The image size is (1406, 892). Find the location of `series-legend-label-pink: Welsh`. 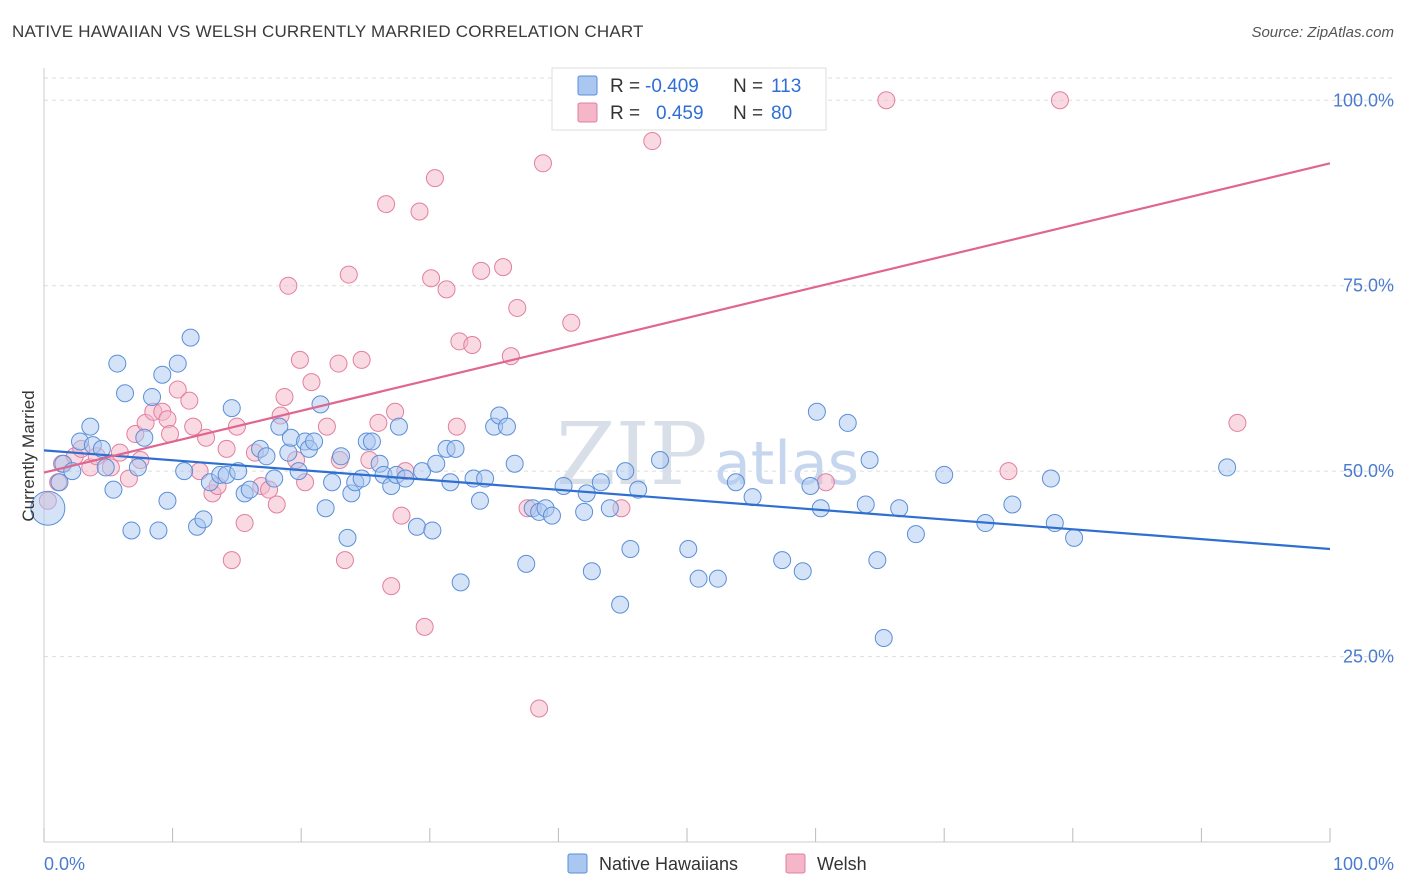

series-legend-label-pink: Welsh is located at coordinates (842, 864).